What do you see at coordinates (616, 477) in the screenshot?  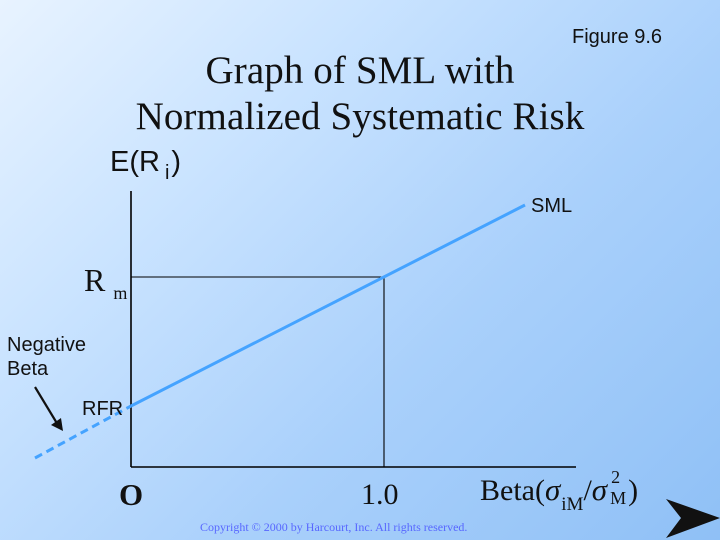 I see `sigma-market-superscript: 2` at bounding box center [616, 477].